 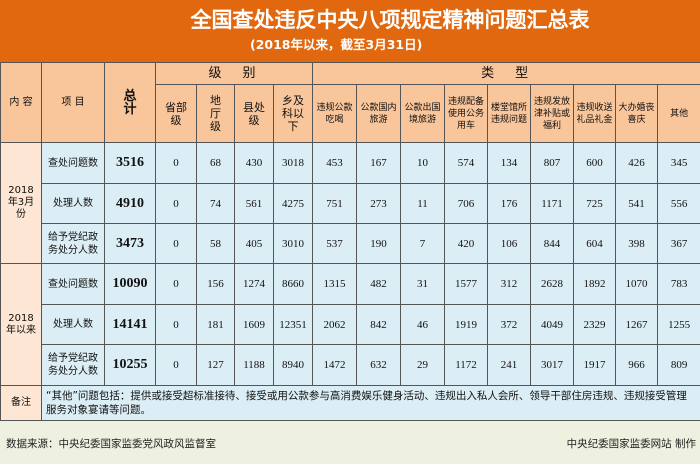 What do you see at coordinates (21, 102) in the screenshot?
I see `header-content: 内 容` at bounding box center [21, 102].